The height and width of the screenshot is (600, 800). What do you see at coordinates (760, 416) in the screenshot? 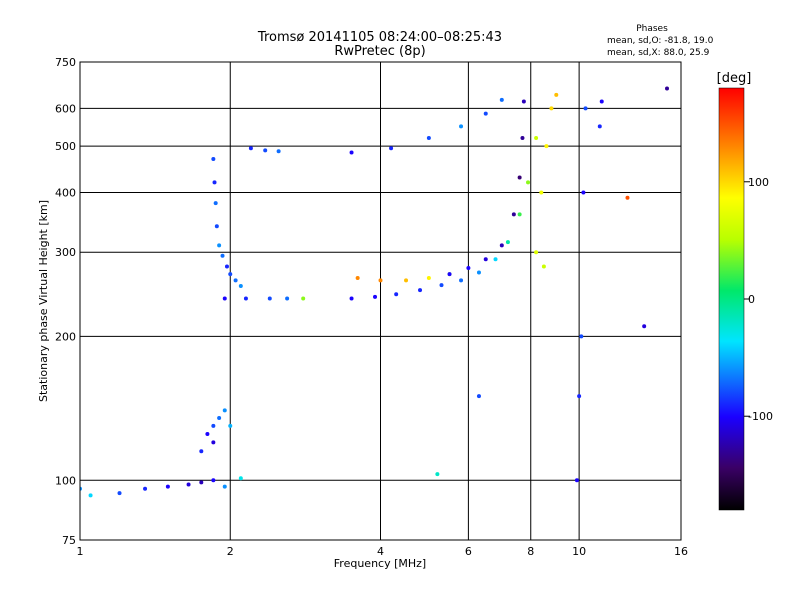
I see `colorbar-tick-label: -100` at bounding box center [760, 416].